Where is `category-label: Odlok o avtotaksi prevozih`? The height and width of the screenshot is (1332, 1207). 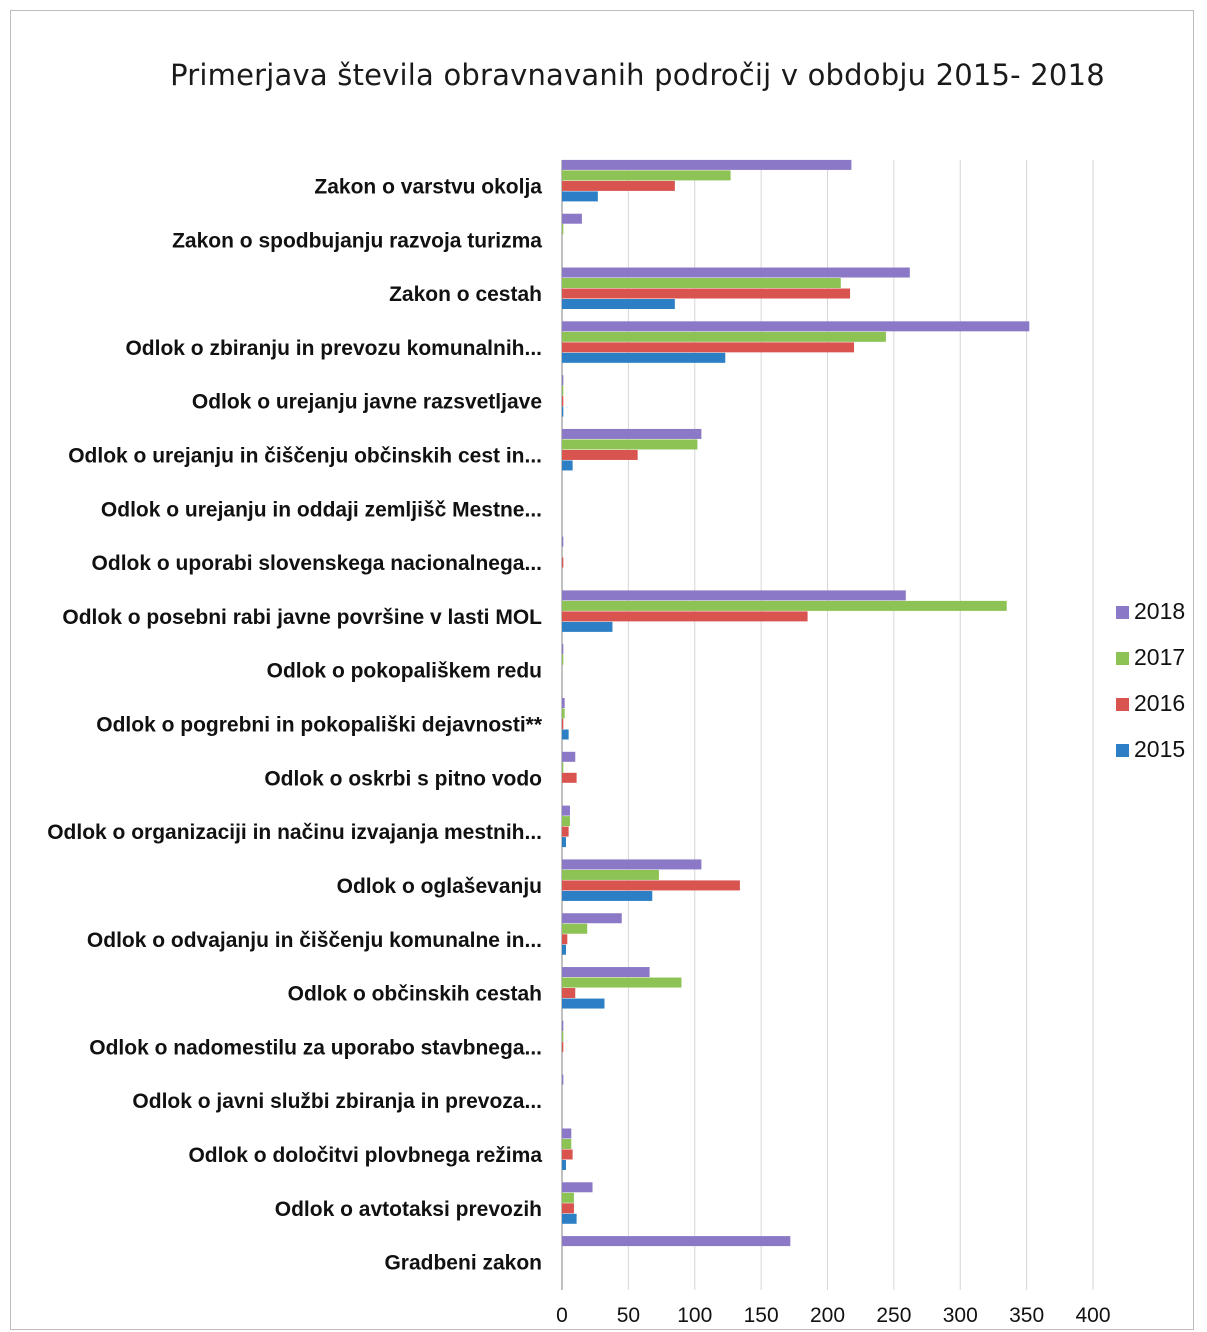 category-label: Odlok o avtotaksi prevozih is located at coordinates (408, 1209).